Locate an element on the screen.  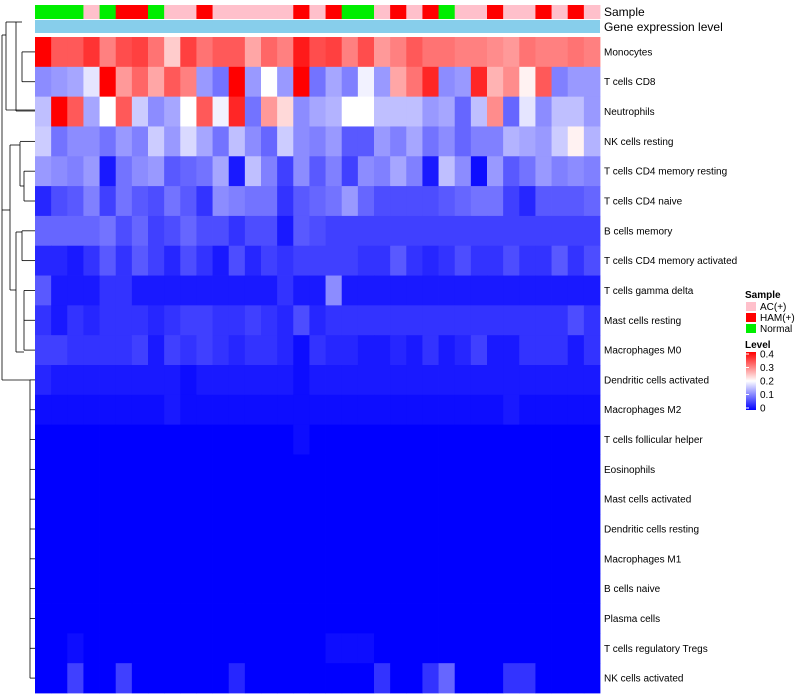
gene-expression-annotation-label: Gene expression level is located at coordinates (663, 27).